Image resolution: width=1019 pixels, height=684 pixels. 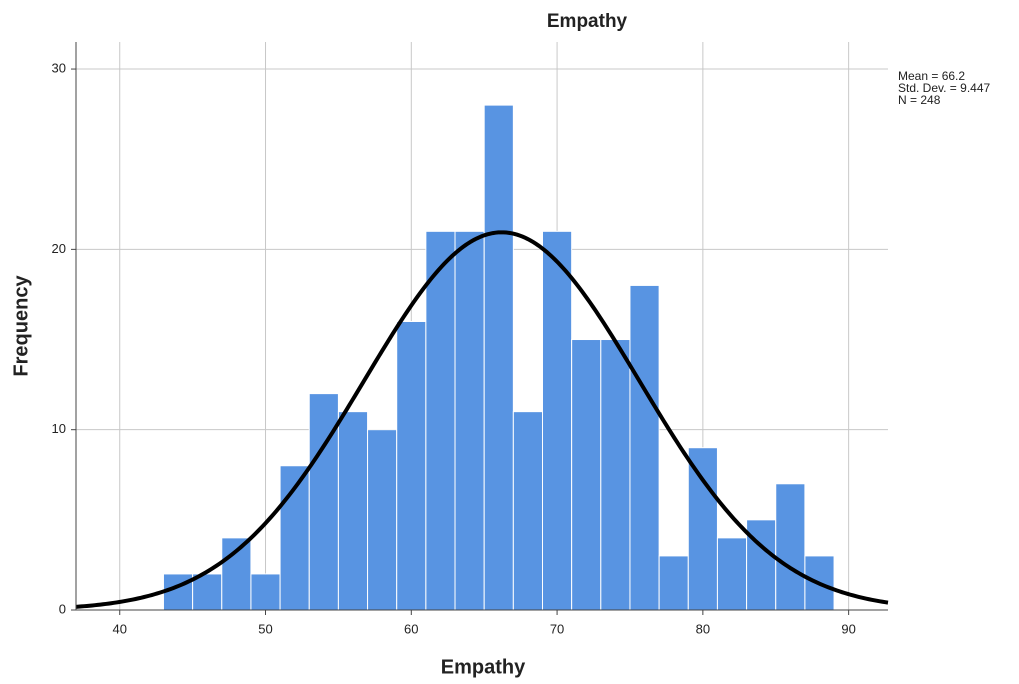 I want to click on annotation: N = 248, so click(x=919, y=100).